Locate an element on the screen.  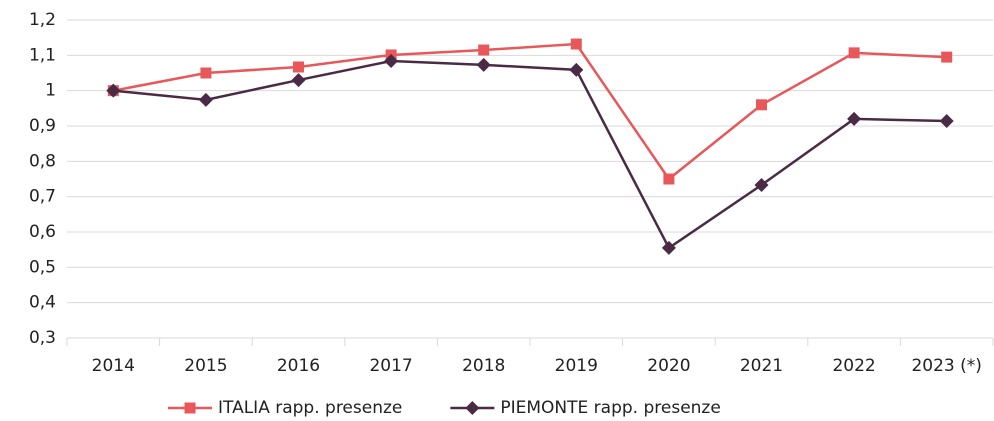
x-tick-label: 2015 is located at coordinates (205, 366).